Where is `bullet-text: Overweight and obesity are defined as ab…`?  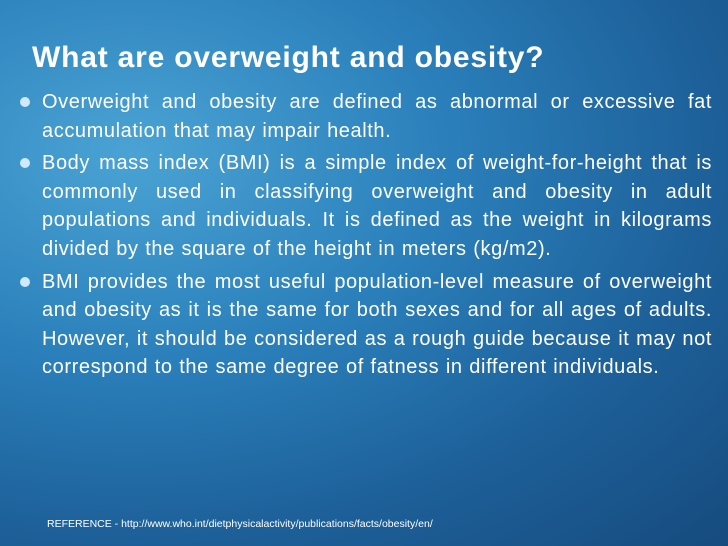
bullet-text: Overweight and obesity are defined as ab… is located at coordinates (377, 116).